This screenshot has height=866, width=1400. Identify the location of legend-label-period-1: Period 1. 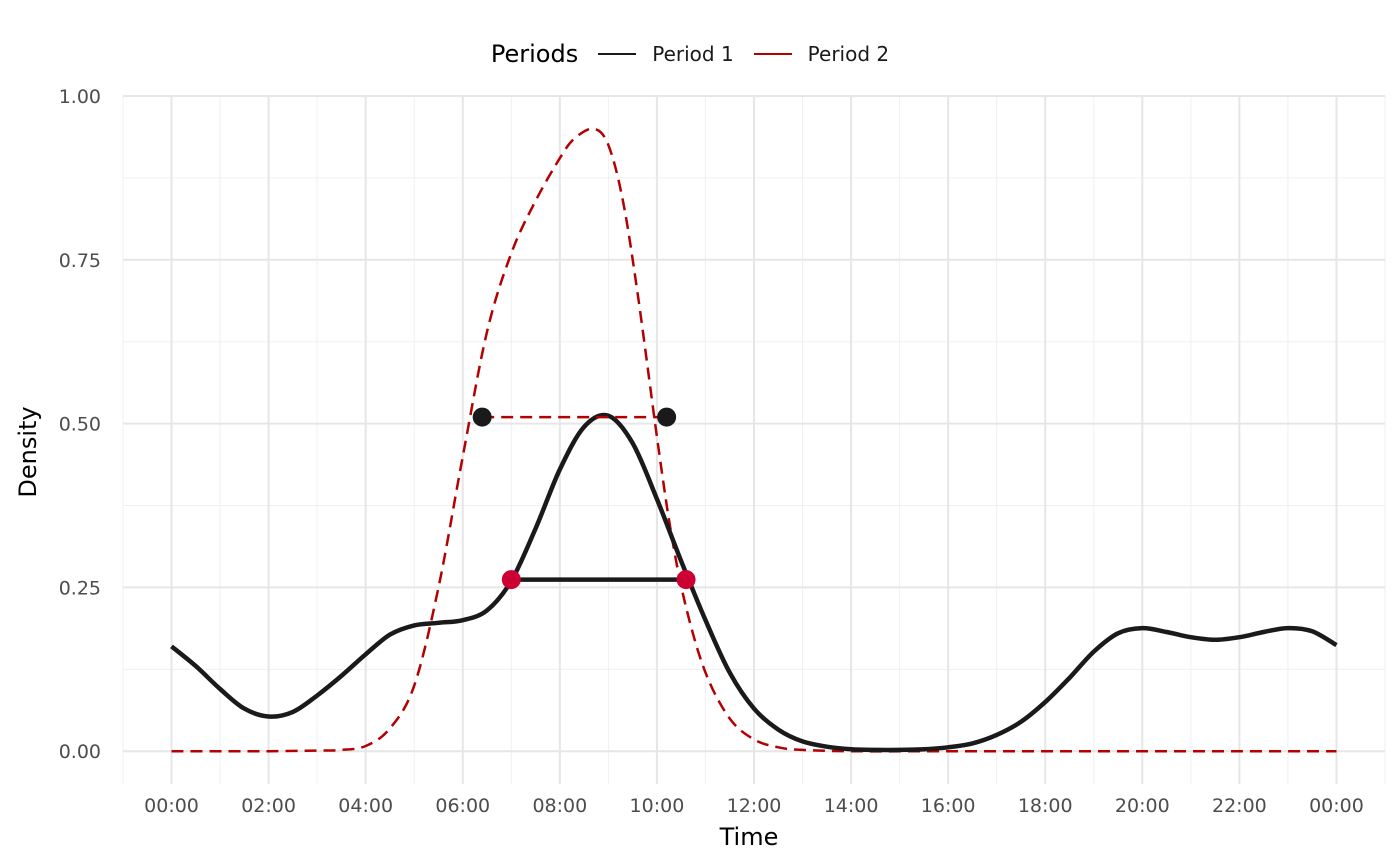
(693, 54).